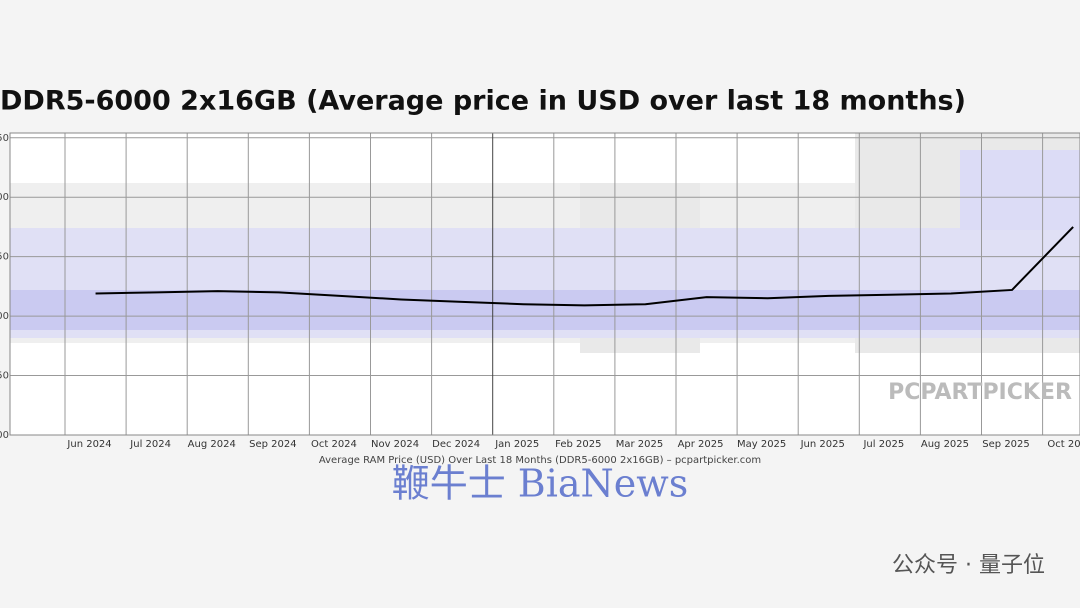 The image size is (1080, 608). I want to click on x-tick-label: Jun 2025, so click(822, 444).